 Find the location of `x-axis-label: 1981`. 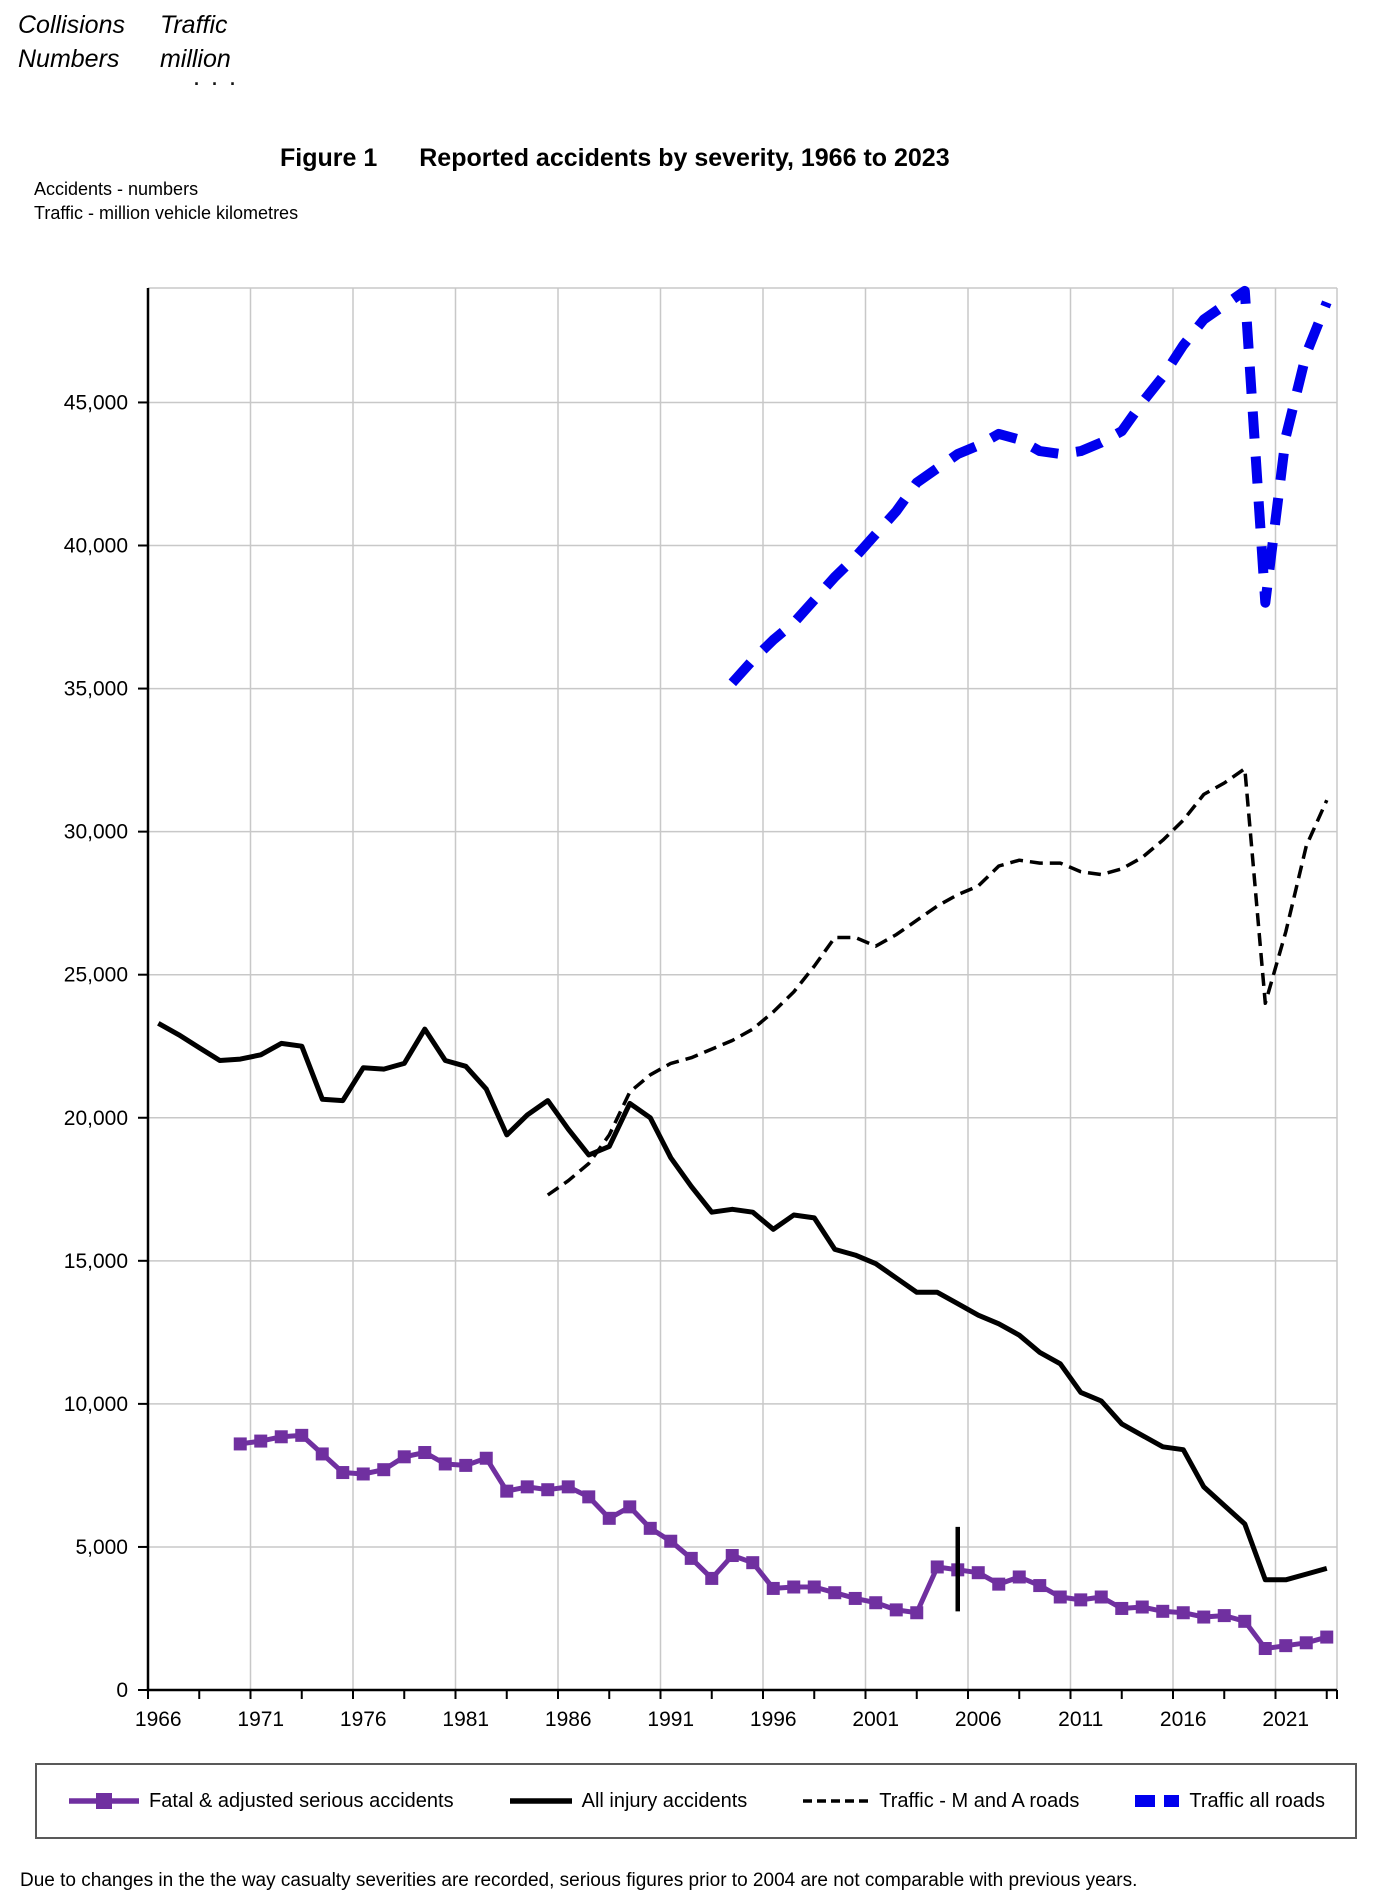

x-axis-label: 1981 is located at coordinates (465, 1719).